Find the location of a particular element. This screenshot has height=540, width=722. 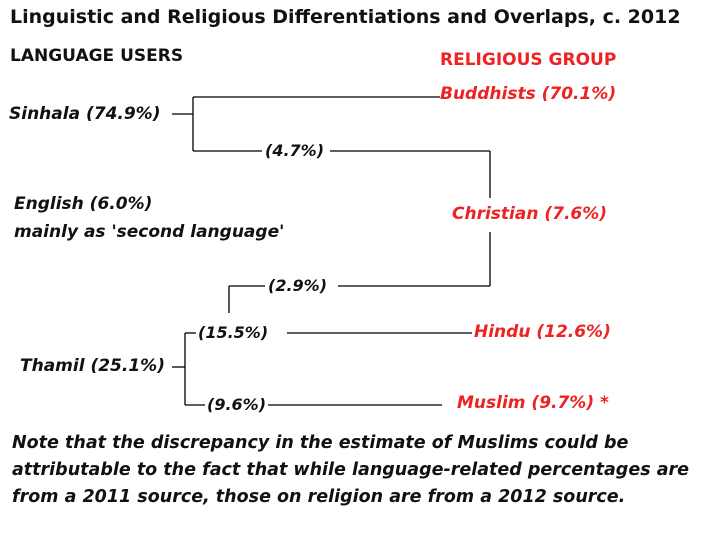

label-christian: Christian (7.6%) is located at coordinates (530, 214).